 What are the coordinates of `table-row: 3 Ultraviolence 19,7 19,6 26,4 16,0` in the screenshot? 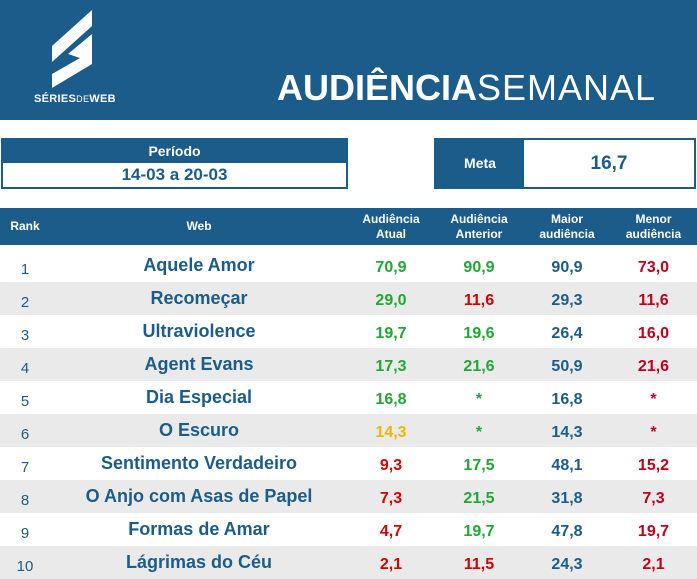 It's located at (348, 331).